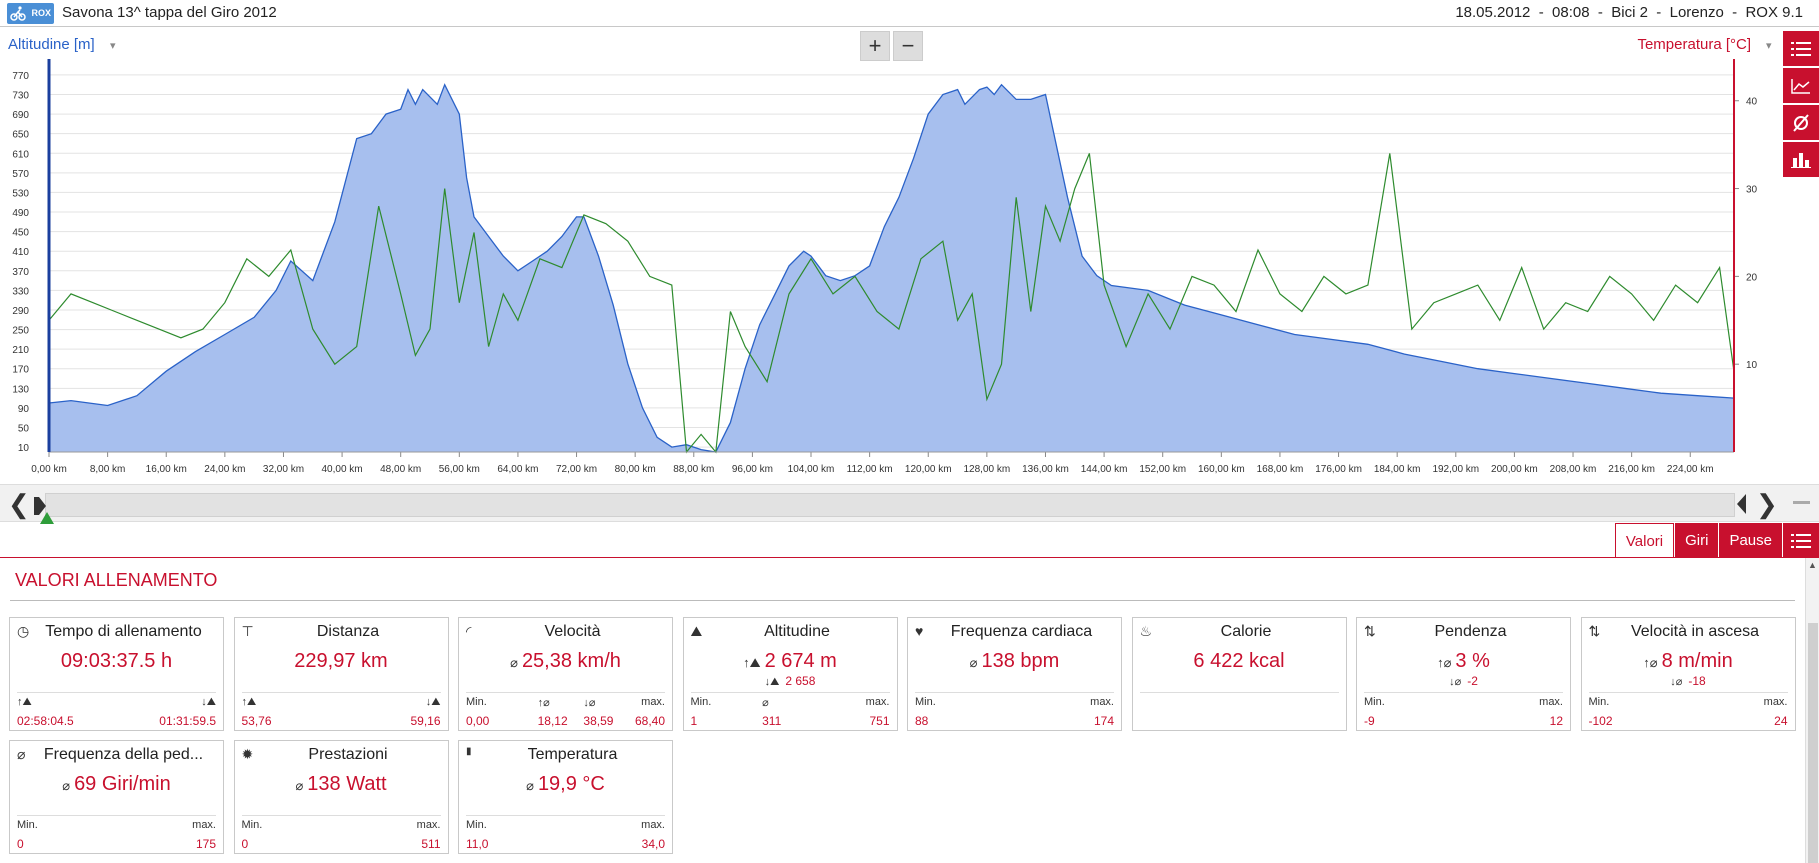 Image resolution: width=1819 pixels, height=863 pixels. What do you see at coordinates (543, 703) in the screenshot?
I see `stat-label: ↑⌀` at bounding box center [543, 703].